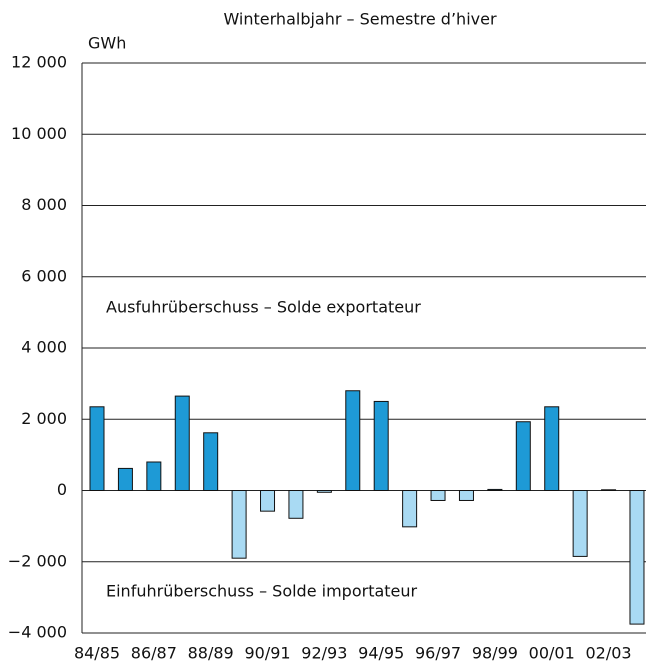  What do you see at coordinates (62, 489) in the screenshot?
I see `y-tick-label: 0` at bounding box center [62, 489].